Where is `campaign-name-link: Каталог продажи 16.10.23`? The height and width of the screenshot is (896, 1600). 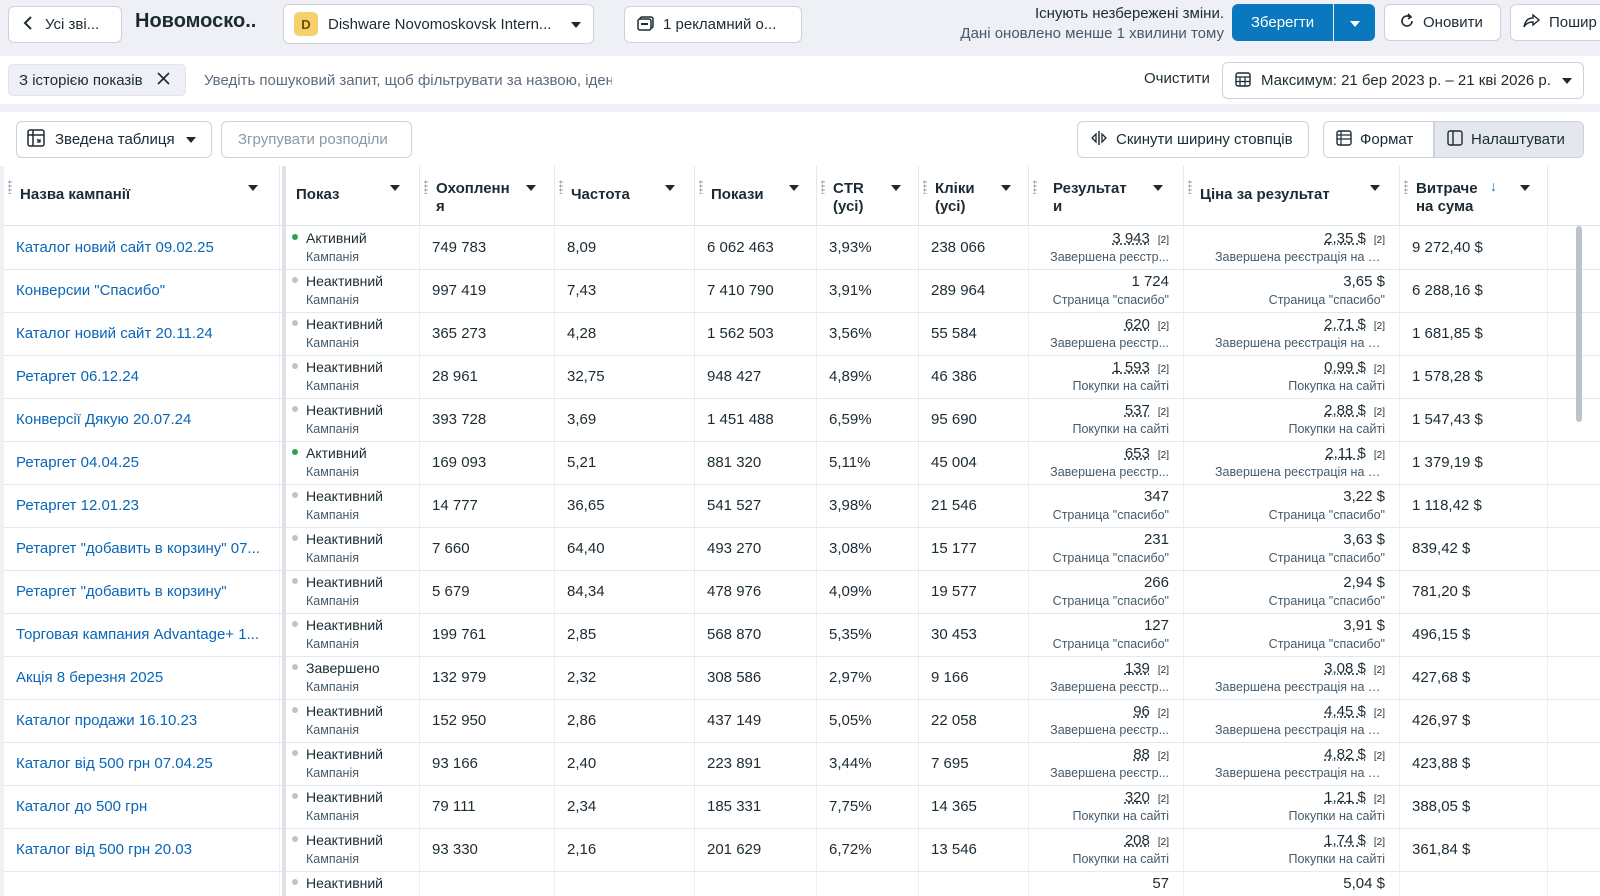
campaign-name-link: Каталог продажи 16.10.23 is located at coordinates (107, 720).